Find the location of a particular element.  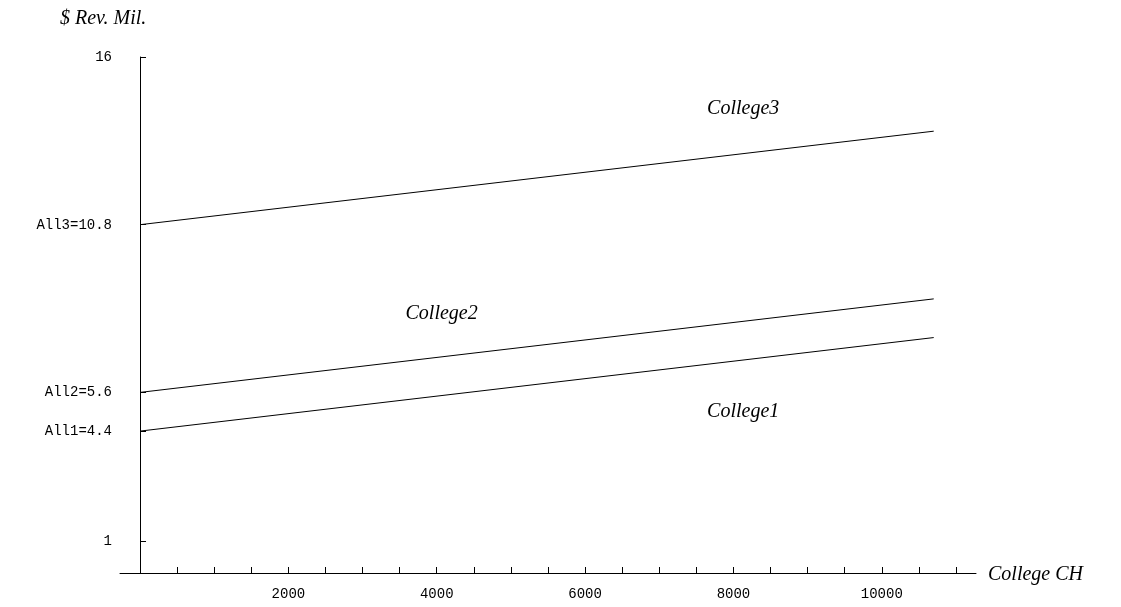

series-label: College2 is located at coordinates (441, 312).